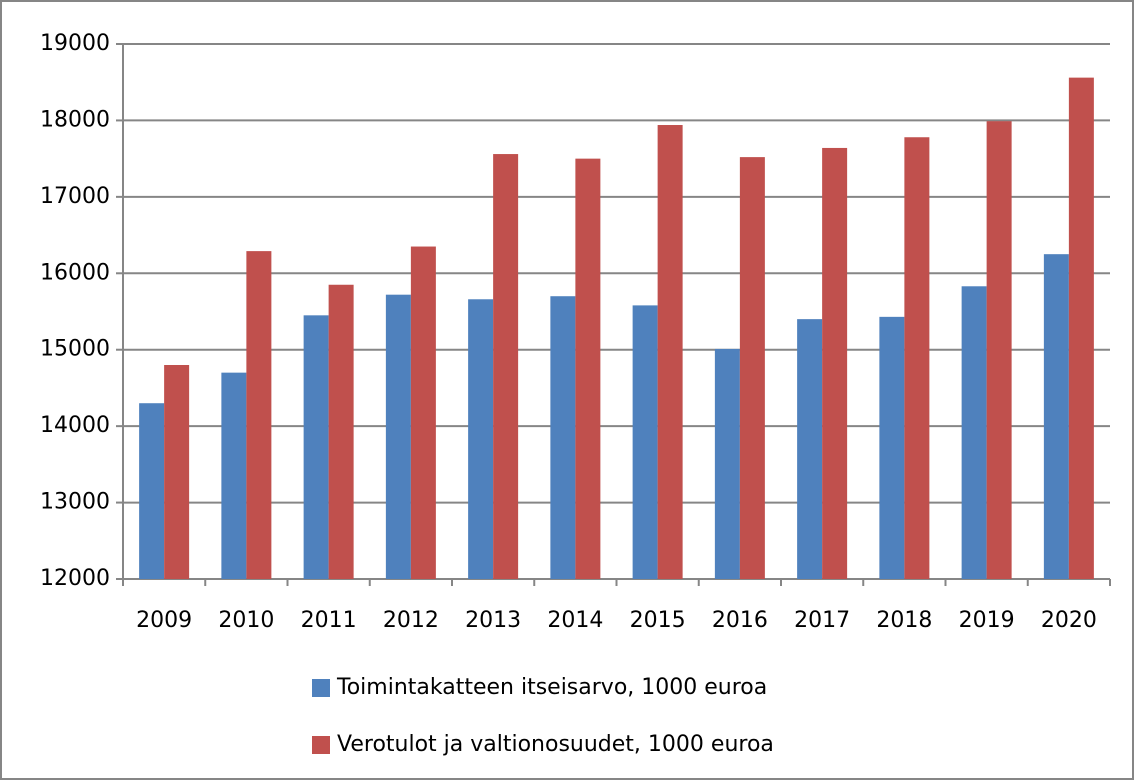 This screenshot has height=780, width=1134. What do you see at coordinates (329, 620) in the screenshot?
I see `x-tick-label: 2011` at bounding box center [329, 620].